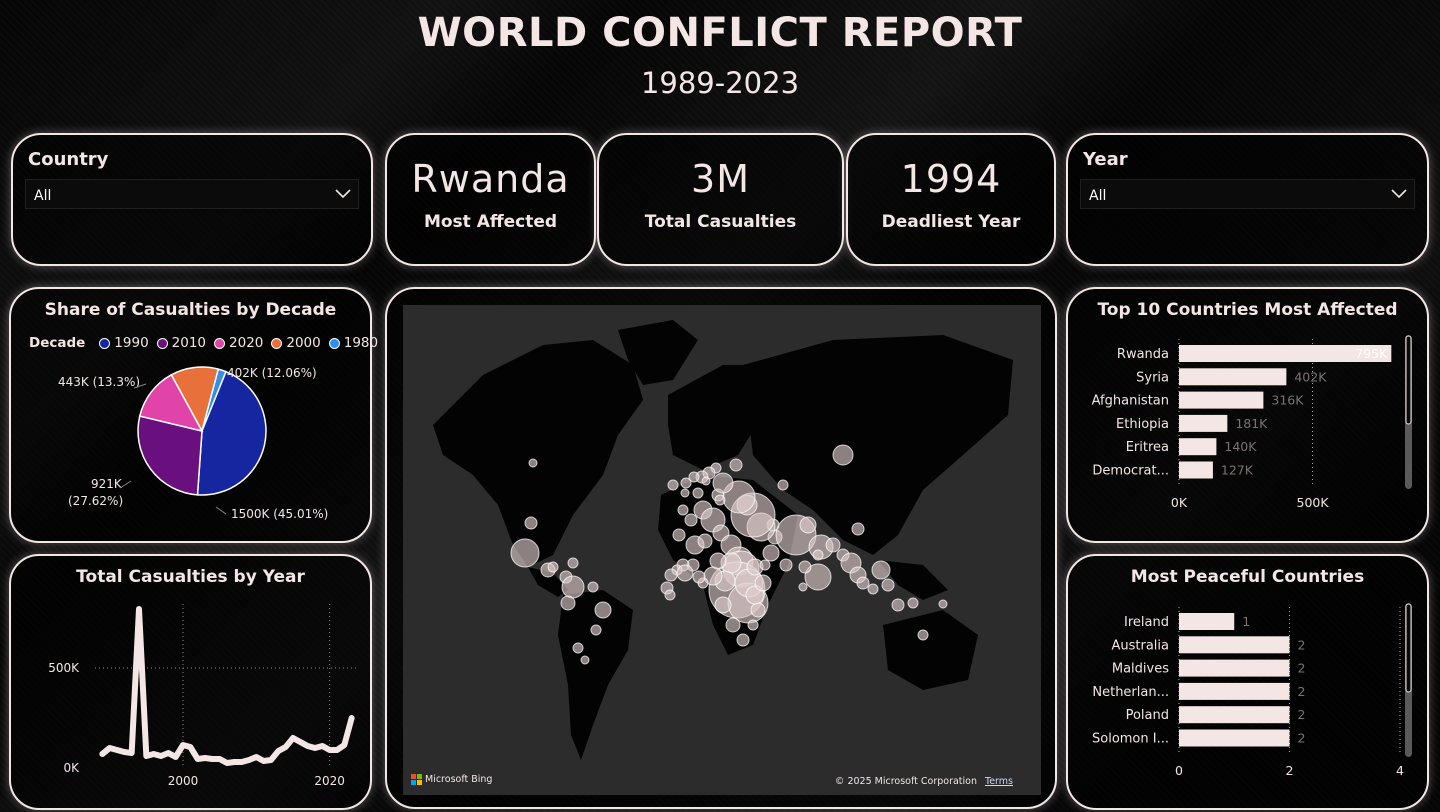  What do you see at coordinates (227, 686) in the screenshot?
I see `casualties-line-series` at bounding box center [227, 686].